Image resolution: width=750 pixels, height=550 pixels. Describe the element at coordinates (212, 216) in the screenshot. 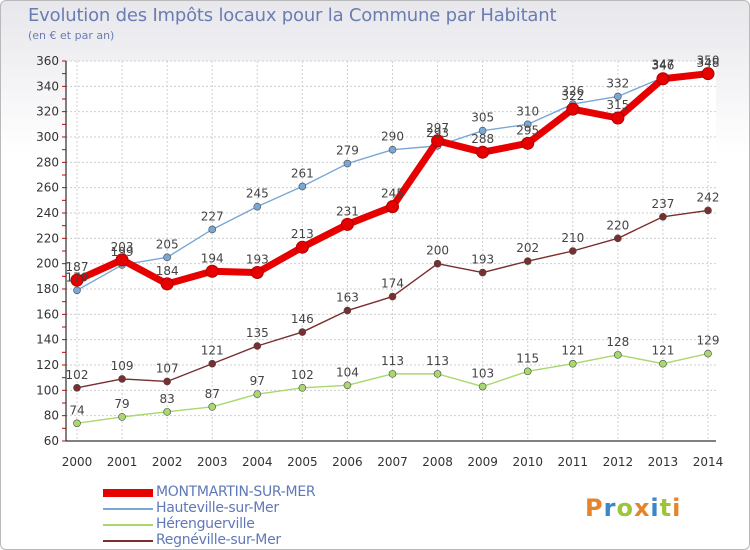

I see `data-label: 227` at that location.